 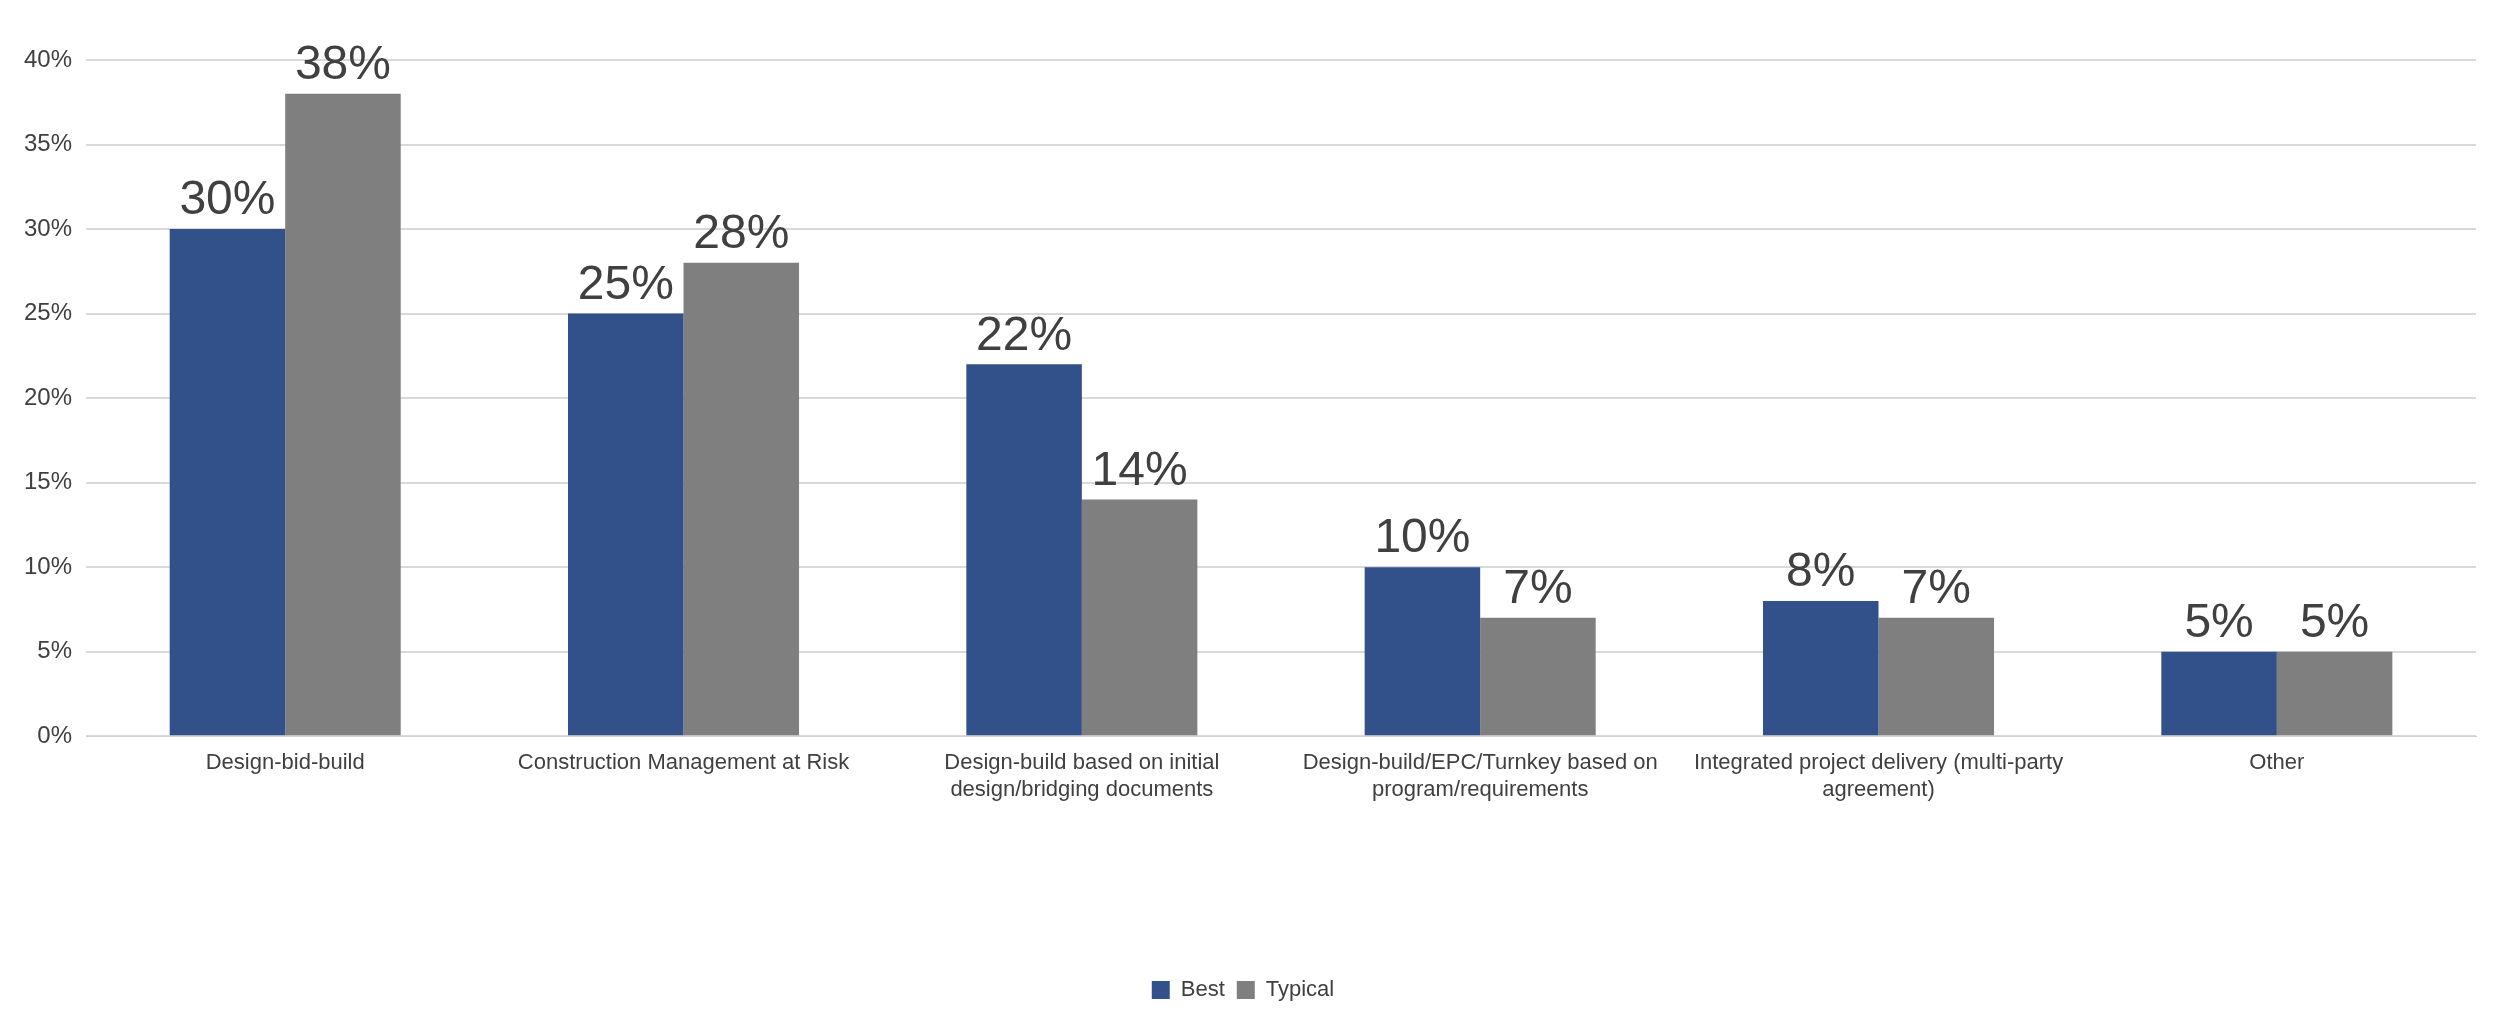 What do you see at coordinates (48, 227) in the screenshot?
I see `y-tick-label: 30%` at bounding box center [48, 227].